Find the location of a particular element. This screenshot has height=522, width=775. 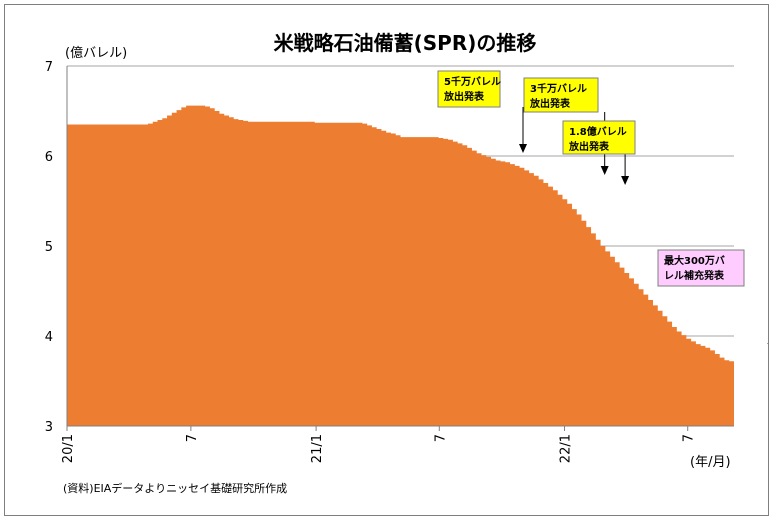

annotation-text: 1.8億バレル is located at coordinates (598, 131).